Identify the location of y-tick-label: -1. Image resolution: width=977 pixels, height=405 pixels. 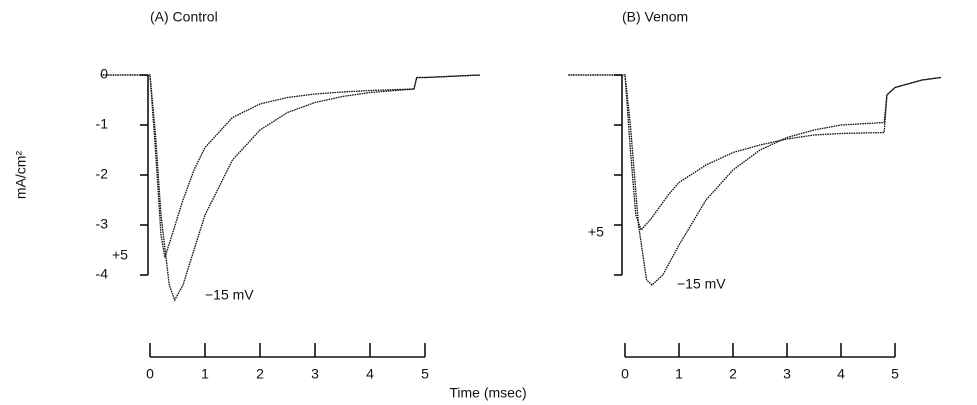
(102, 124).